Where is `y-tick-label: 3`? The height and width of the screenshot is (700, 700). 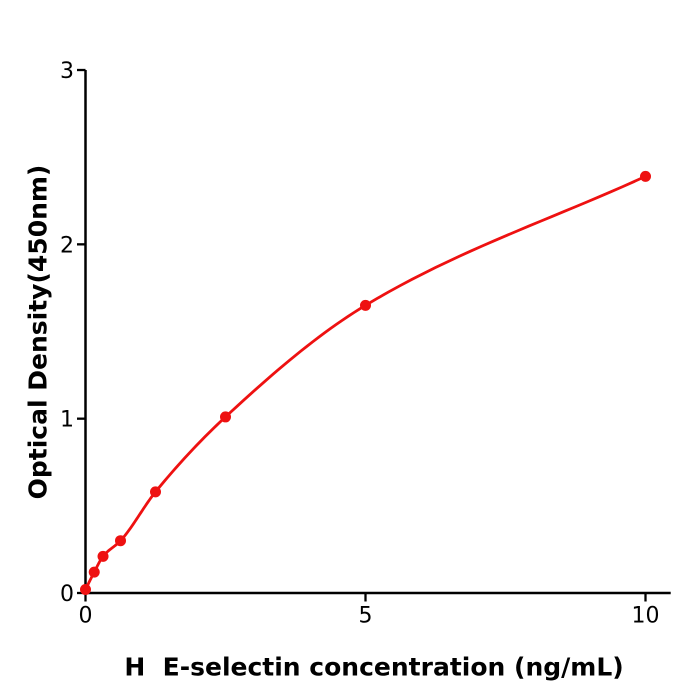
y-tick-label: 3 is located at coordinates (67, 71).